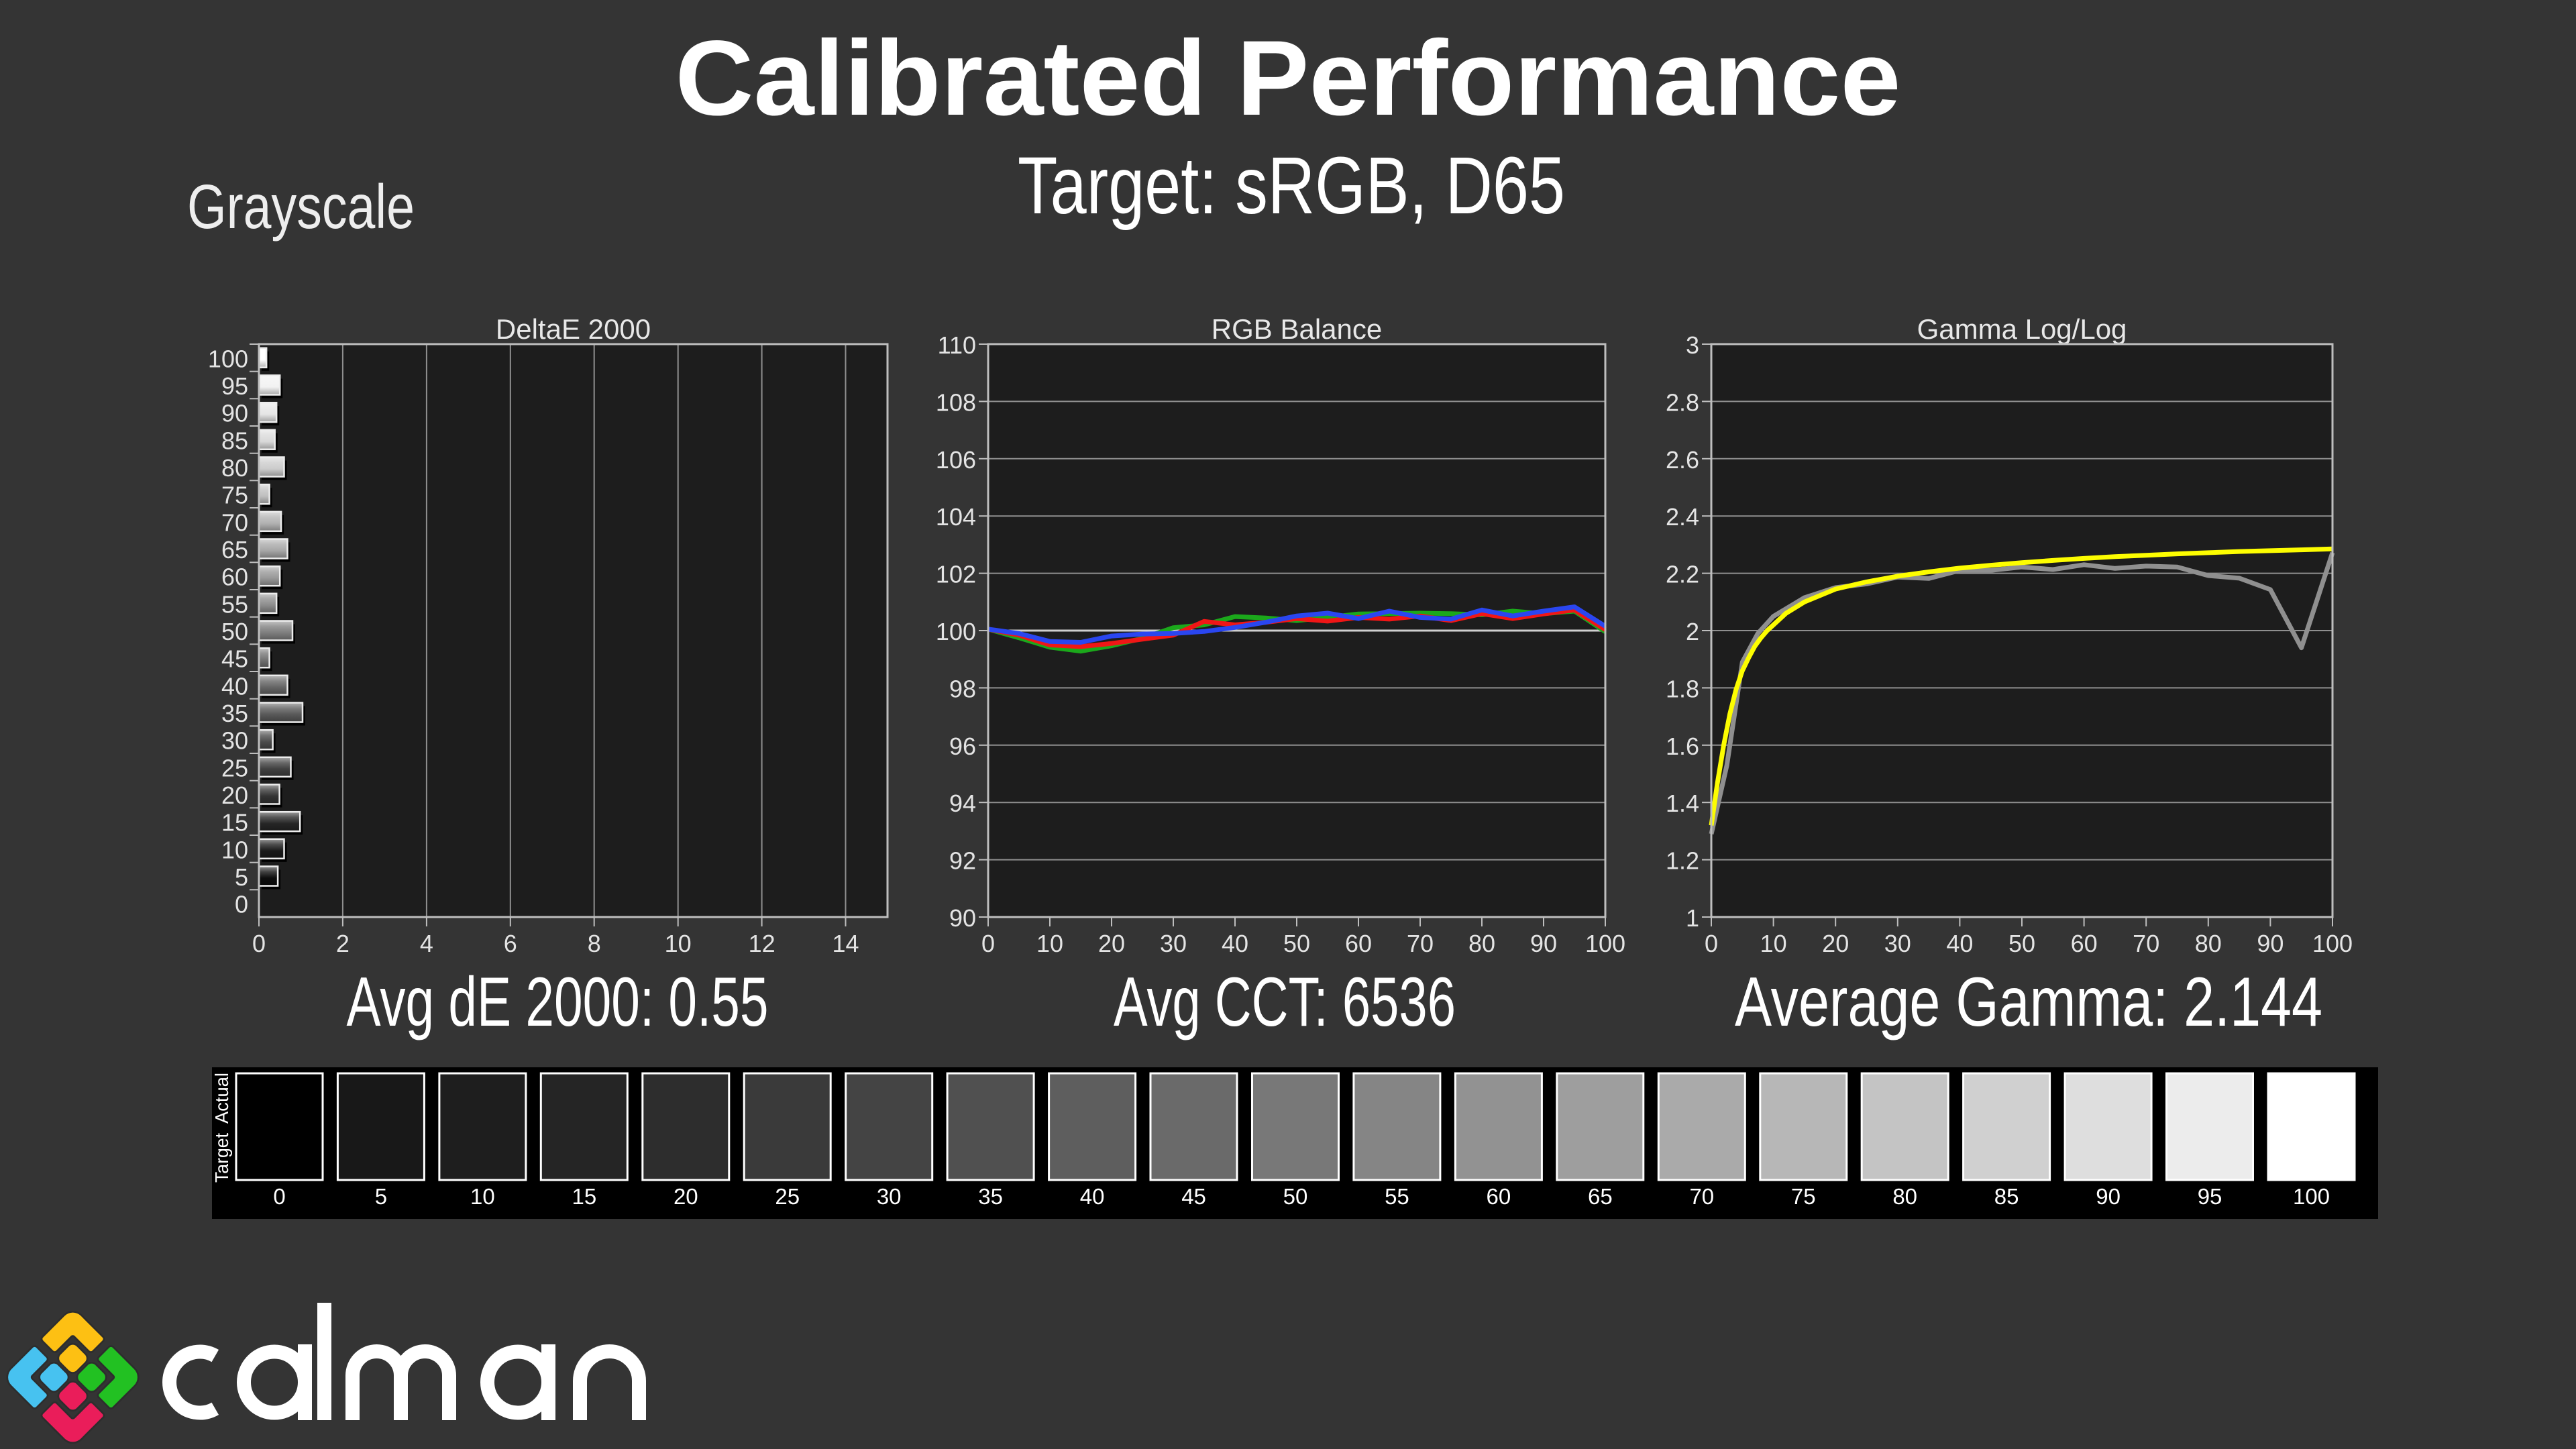 This screenshot has height=1449, width=2576. I want to click on svg-text: RGB Balance, so click(1297, 329).